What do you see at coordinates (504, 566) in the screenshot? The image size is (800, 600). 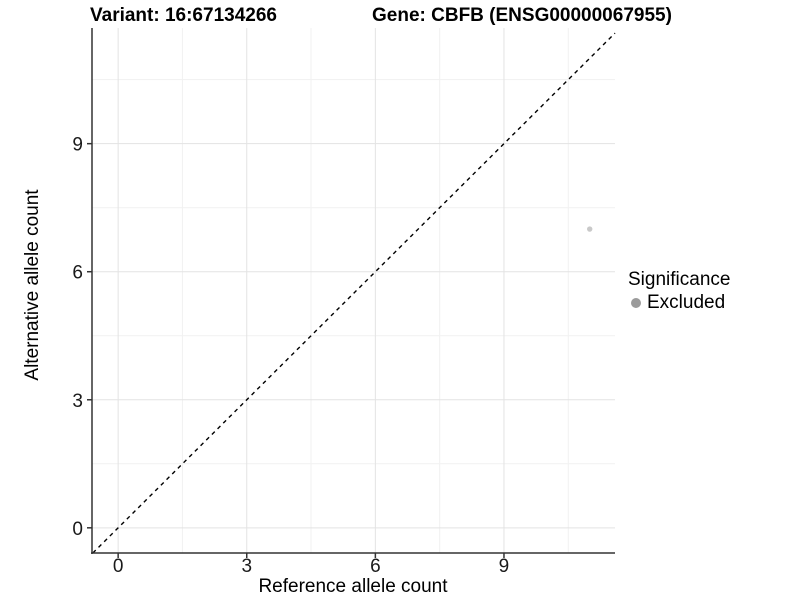 I see `x-tick-label: 9` at bounding box center [504, 566].